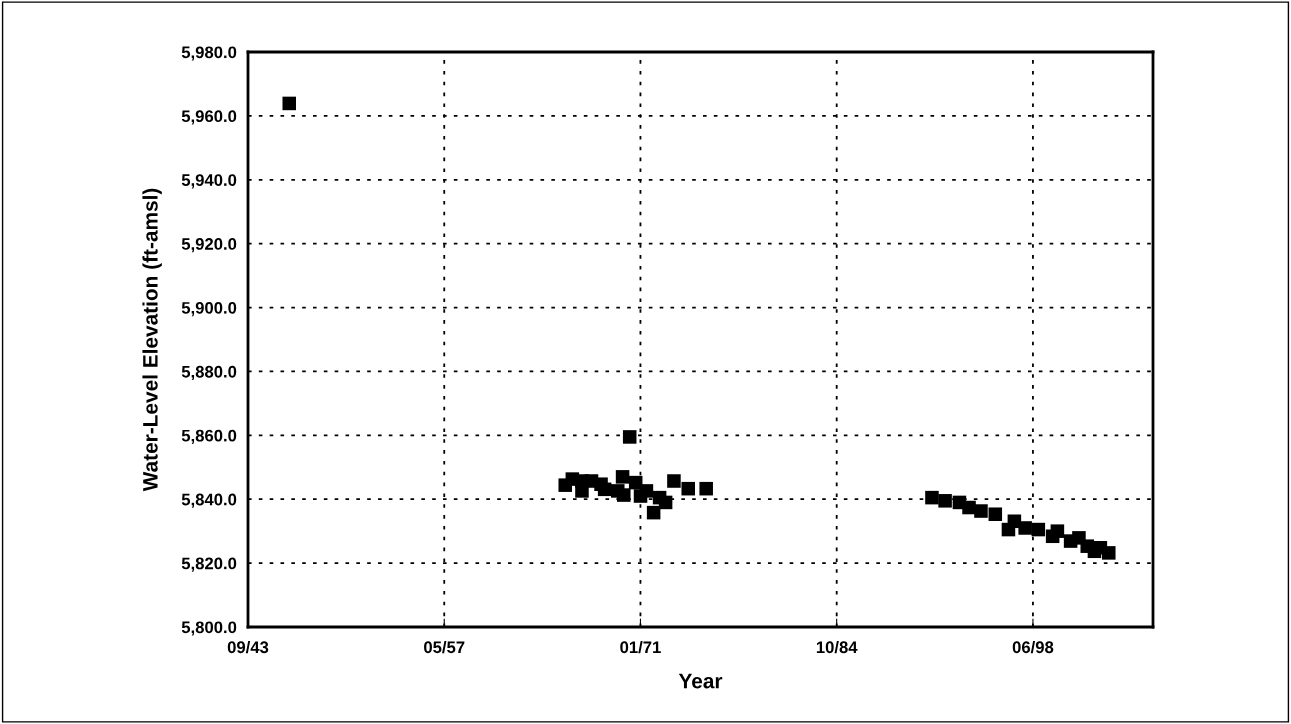  Describe the element at coordinates (837, 647) in the screenshot. I see `x-tick-label: 10/84` at that location.